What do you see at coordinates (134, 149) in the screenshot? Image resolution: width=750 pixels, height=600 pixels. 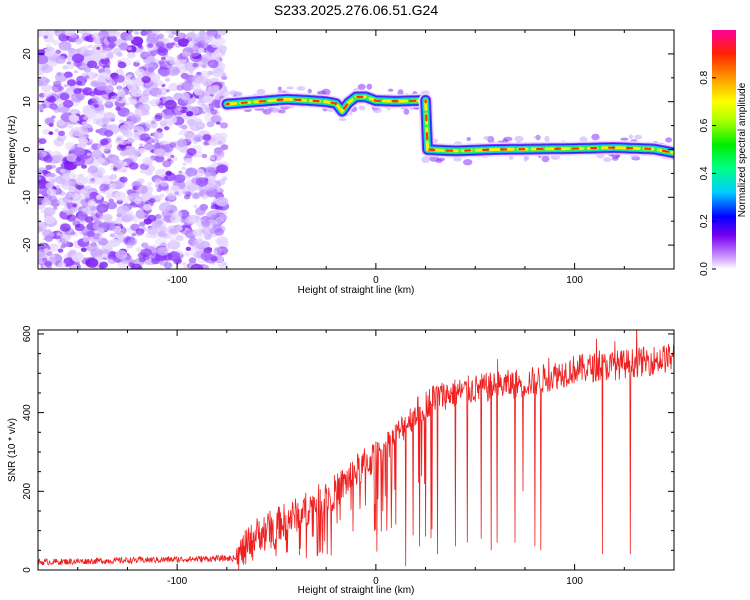 I see `noise-region` at bounding box center [134, 149].